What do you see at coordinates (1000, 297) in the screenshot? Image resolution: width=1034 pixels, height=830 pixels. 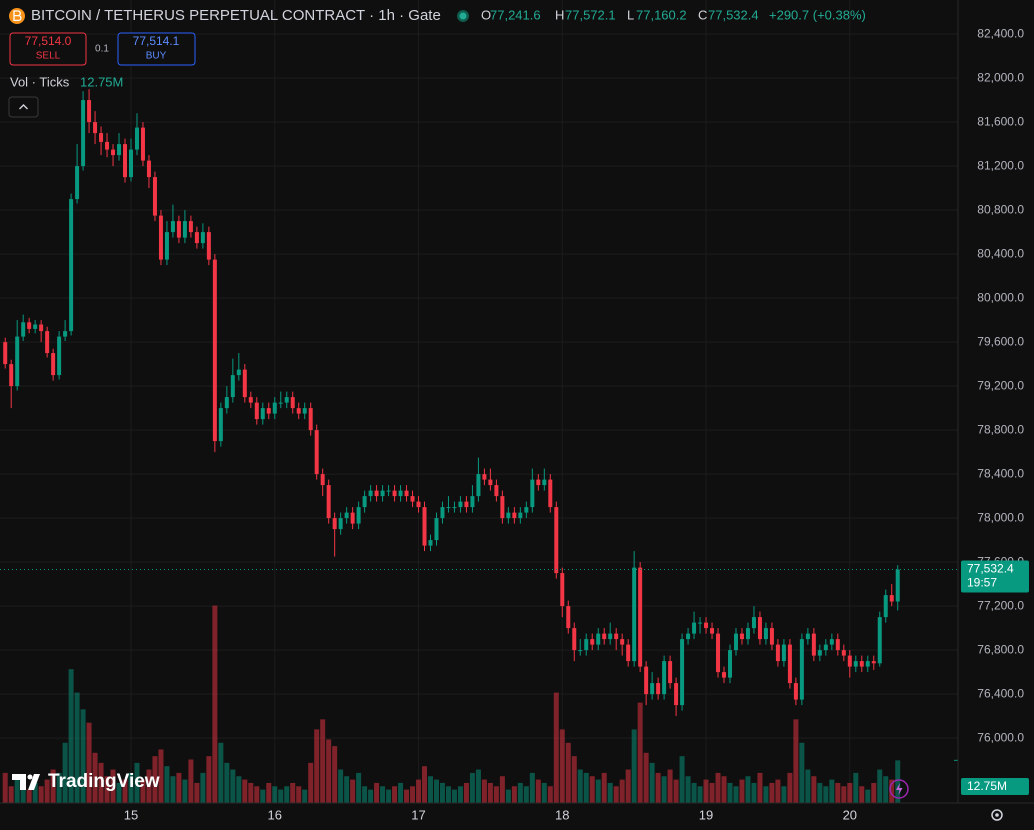 I see `y-tick-label: 80,000.0` at bounding box center [1000, 297].